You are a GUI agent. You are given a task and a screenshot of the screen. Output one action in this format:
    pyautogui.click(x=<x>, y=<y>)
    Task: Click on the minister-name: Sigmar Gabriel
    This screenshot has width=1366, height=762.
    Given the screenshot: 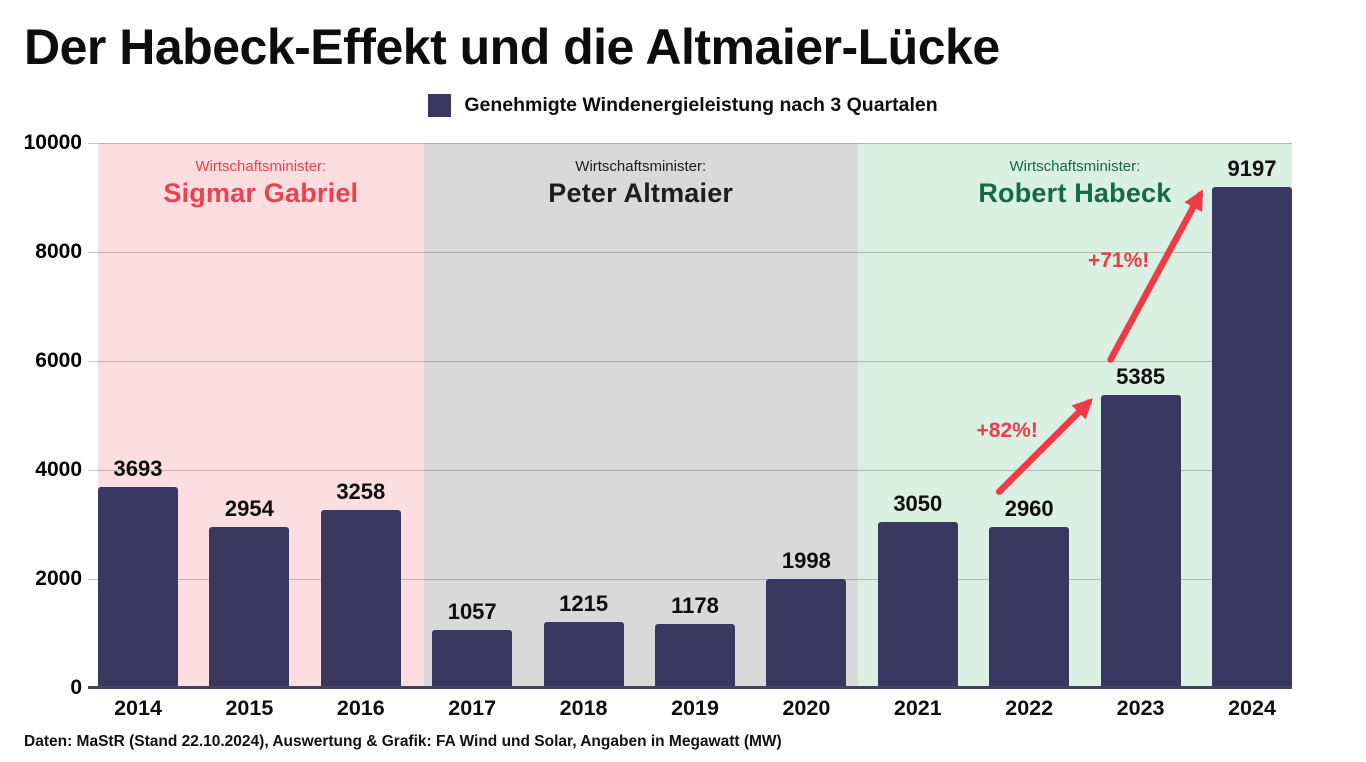 What is the action you would take?
    pyautogui.click(x=261, y=193)
    